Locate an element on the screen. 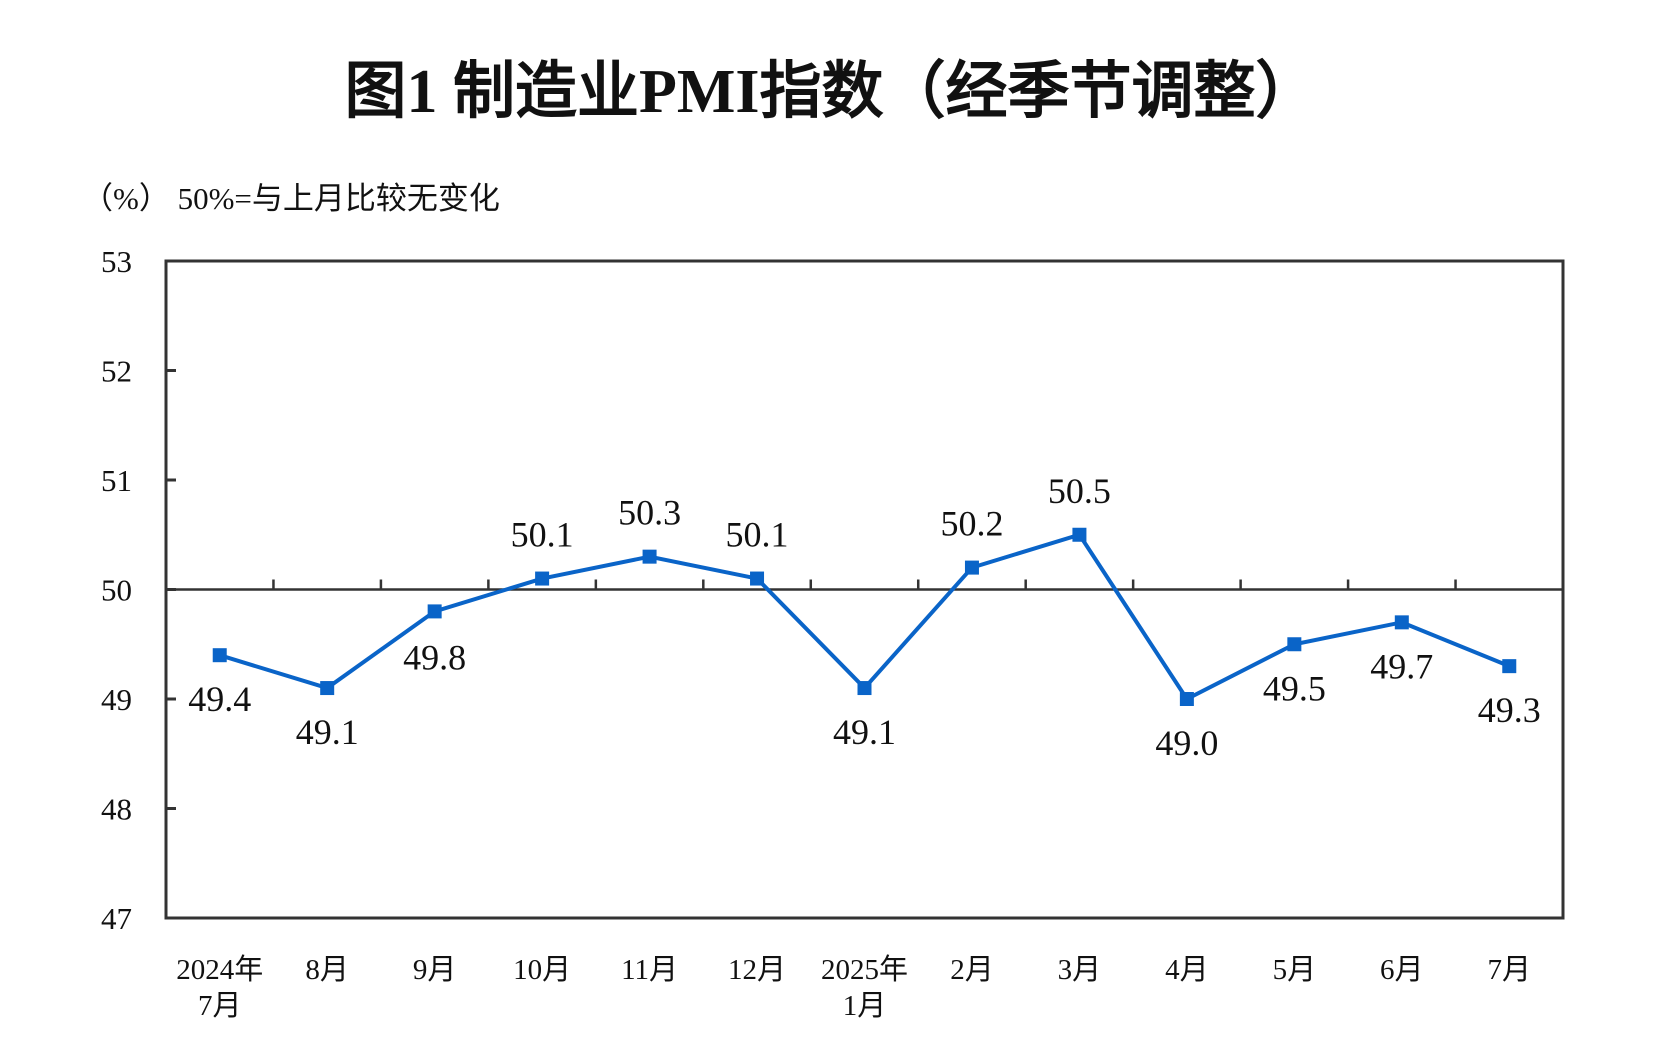 This screenshot has height=1052, width=1662. y-axis-unit-label: （%） 50%=与上月比较无变化 is located at coordinates (291, 198).